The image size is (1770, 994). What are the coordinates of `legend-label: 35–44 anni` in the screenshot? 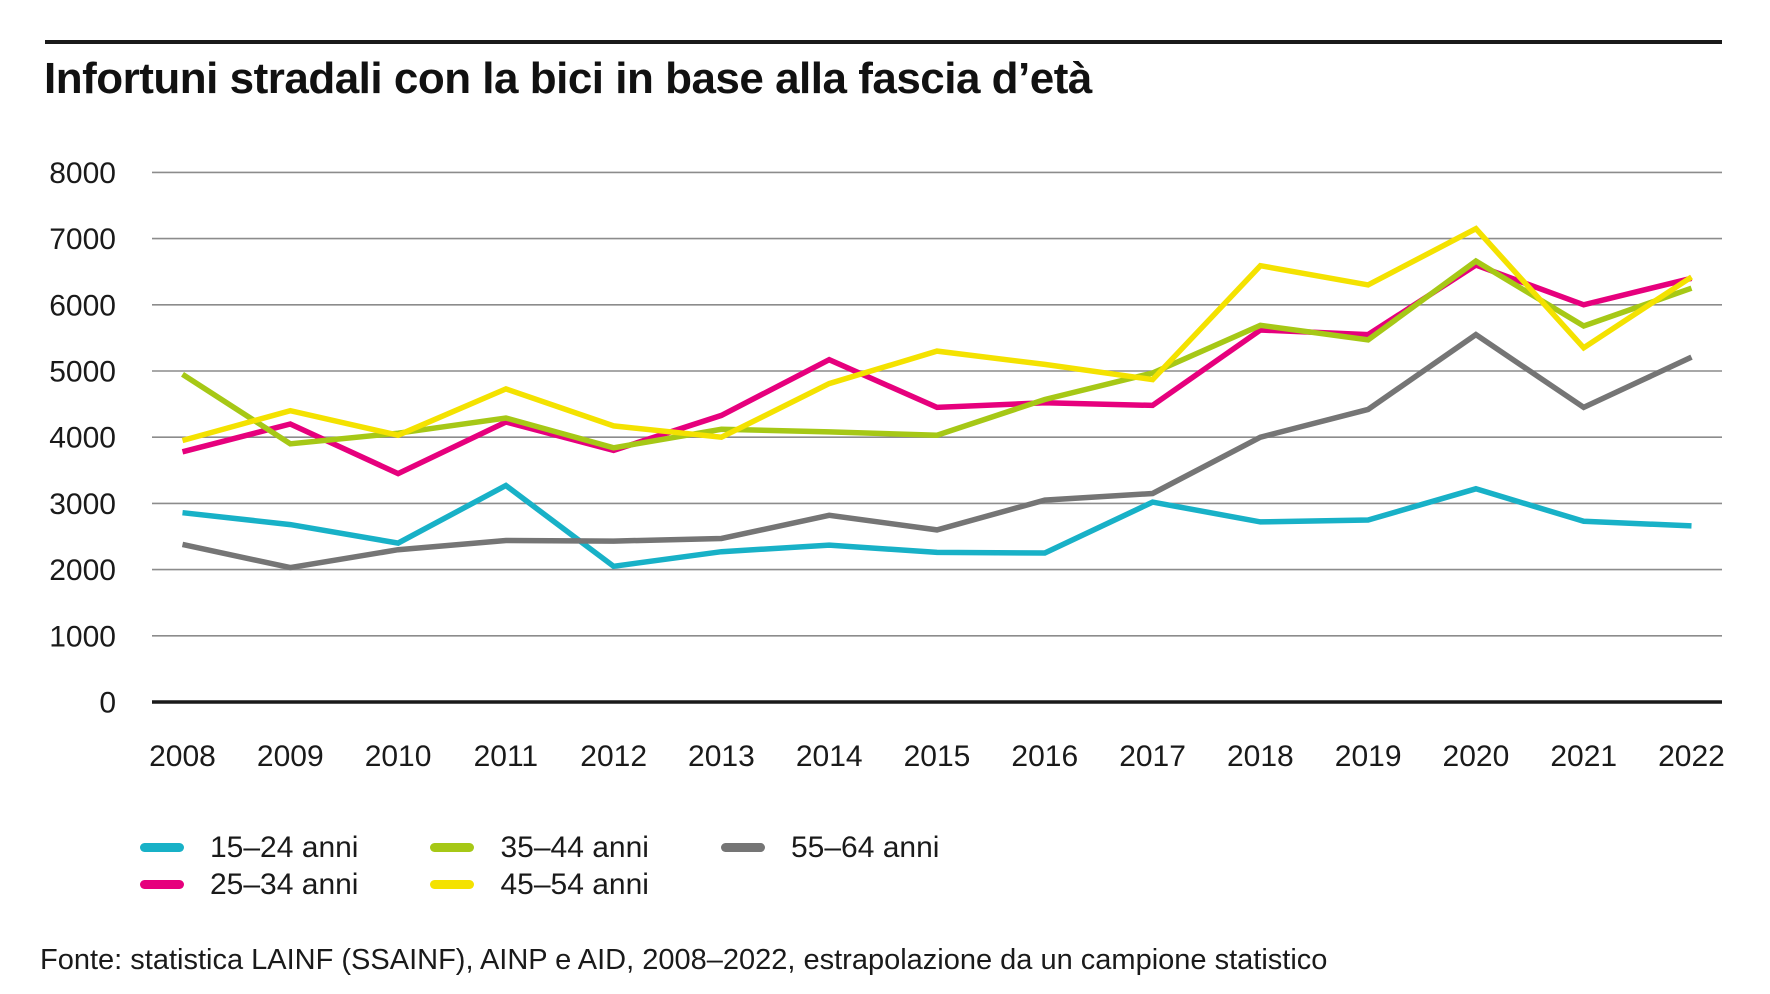 It's located at (574, 847).